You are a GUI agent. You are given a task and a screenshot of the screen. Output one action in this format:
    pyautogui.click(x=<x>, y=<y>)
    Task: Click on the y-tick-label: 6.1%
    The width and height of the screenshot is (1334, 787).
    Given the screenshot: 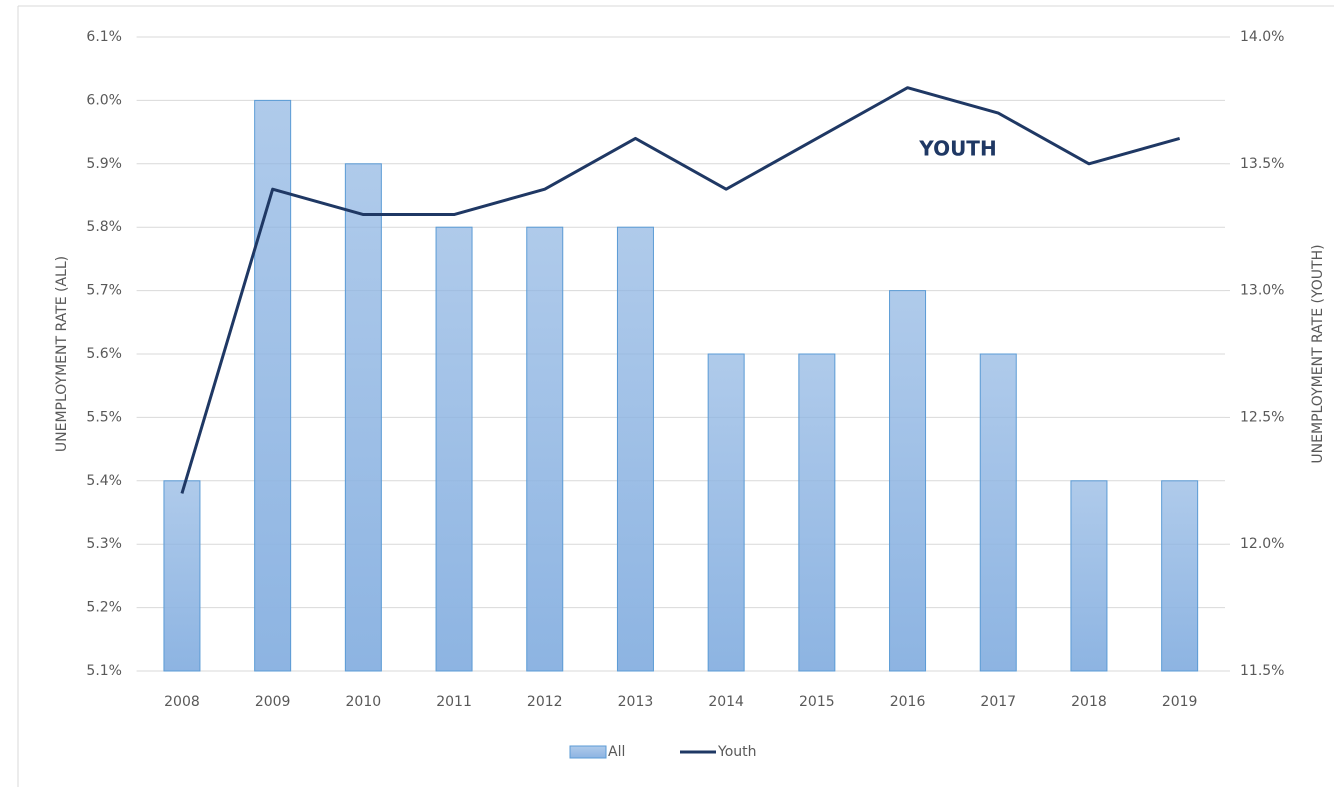 What is the action you would take?
    pyautogui.click(x=104, y=37)
    